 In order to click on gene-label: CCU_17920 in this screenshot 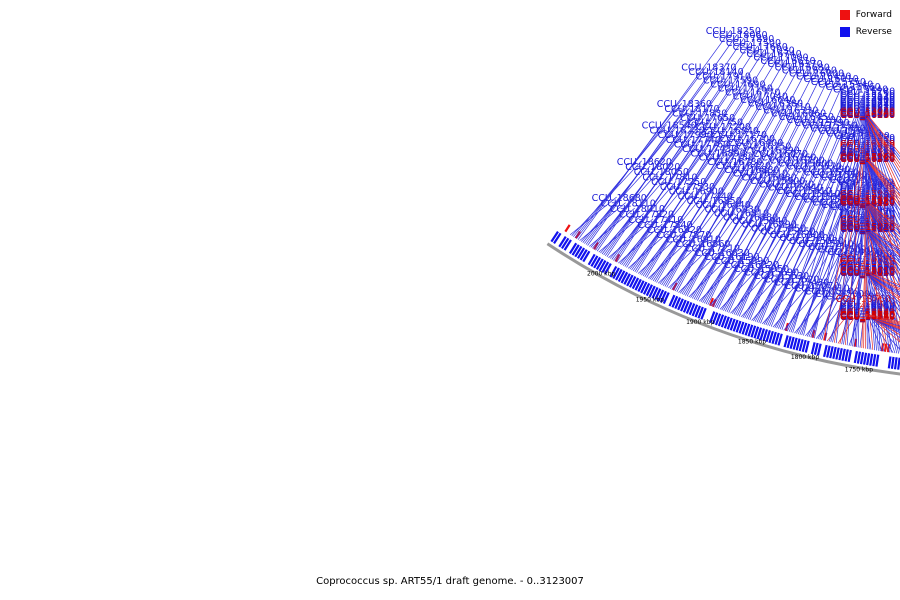, I will do `click(867, 111)`.